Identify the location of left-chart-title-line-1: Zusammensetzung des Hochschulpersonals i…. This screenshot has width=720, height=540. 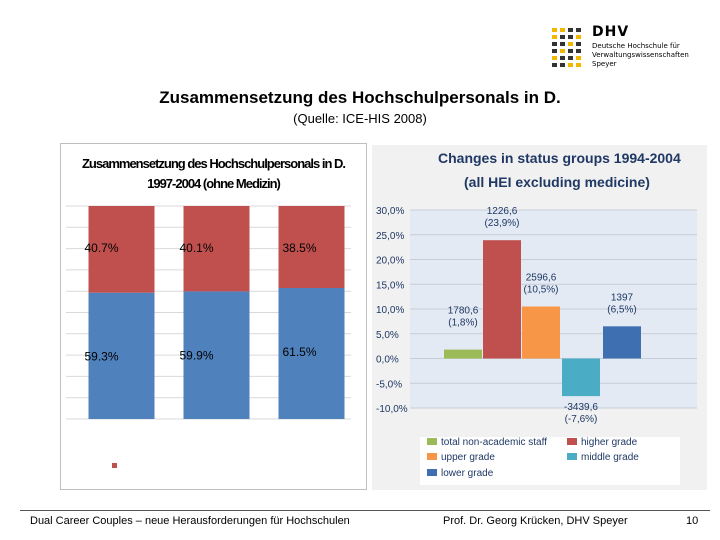
(213, 163).